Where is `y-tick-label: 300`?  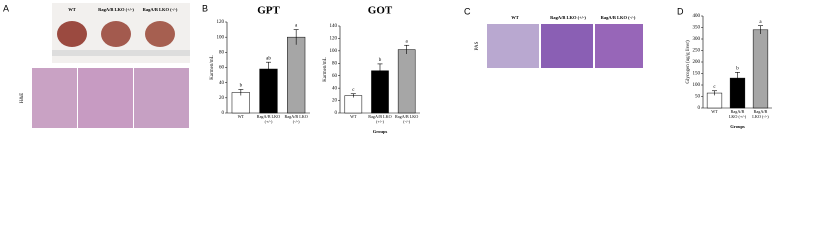 y-tick-label: 300 is located at coordinates (697, 39).